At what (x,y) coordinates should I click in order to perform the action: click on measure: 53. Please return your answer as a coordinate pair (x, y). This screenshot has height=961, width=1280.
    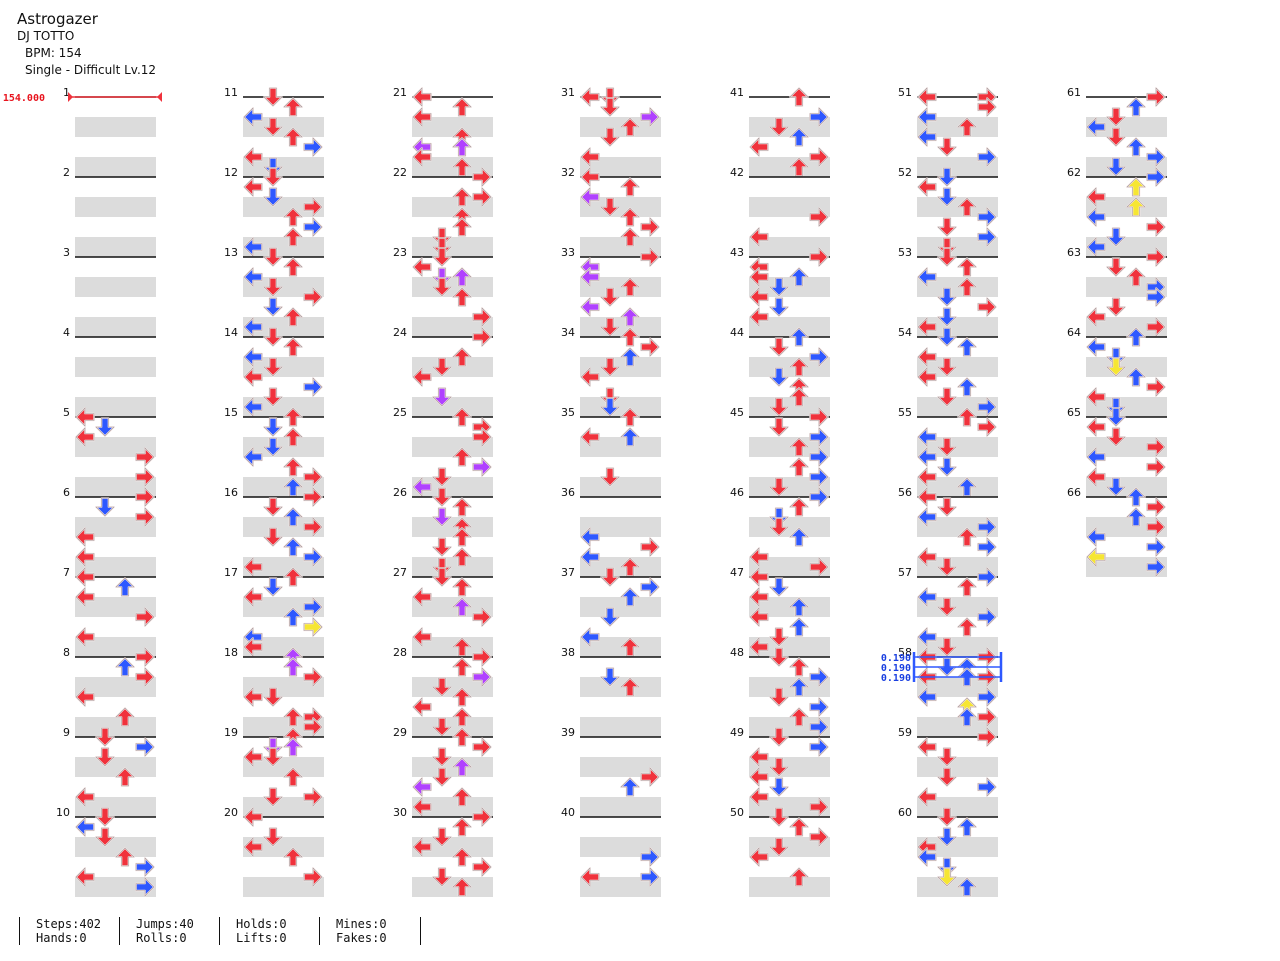
    Looking at the image, I should click on (948, 291).